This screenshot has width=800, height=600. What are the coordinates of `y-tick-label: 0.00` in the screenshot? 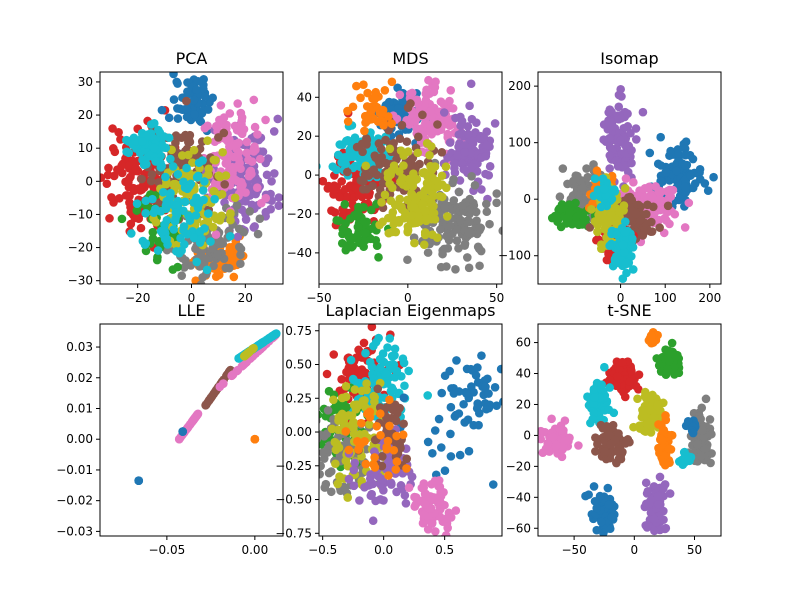 It's located at (79, 439).